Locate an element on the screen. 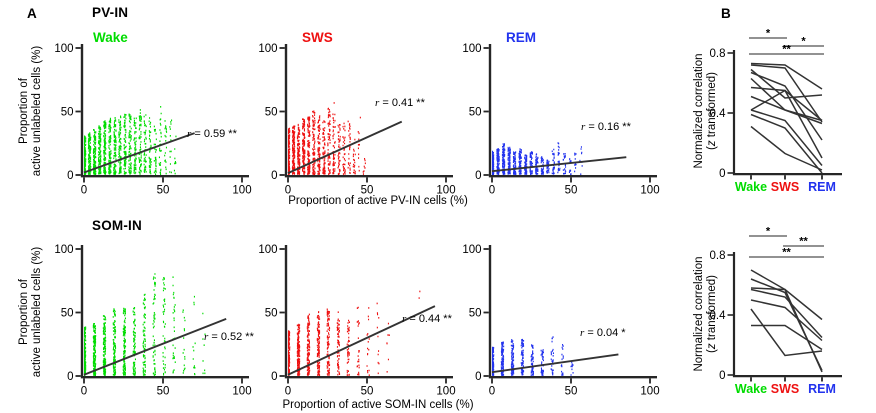  regression-line-pv-sws is located at coordinates (345, 147).